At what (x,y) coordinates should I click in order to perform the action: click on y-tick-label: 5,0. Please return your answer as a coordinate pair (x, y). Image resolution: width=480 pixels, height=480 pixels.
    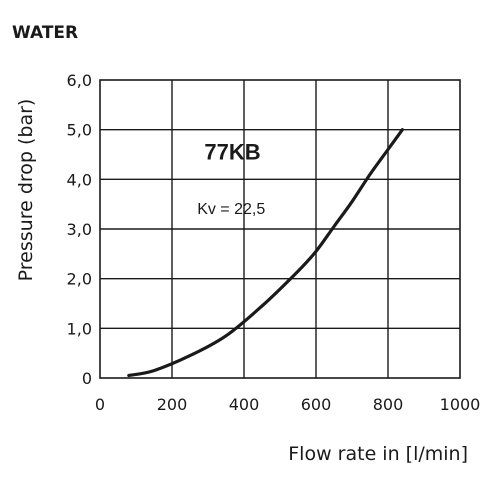
    Looking at the image, I should click on (79, 130).